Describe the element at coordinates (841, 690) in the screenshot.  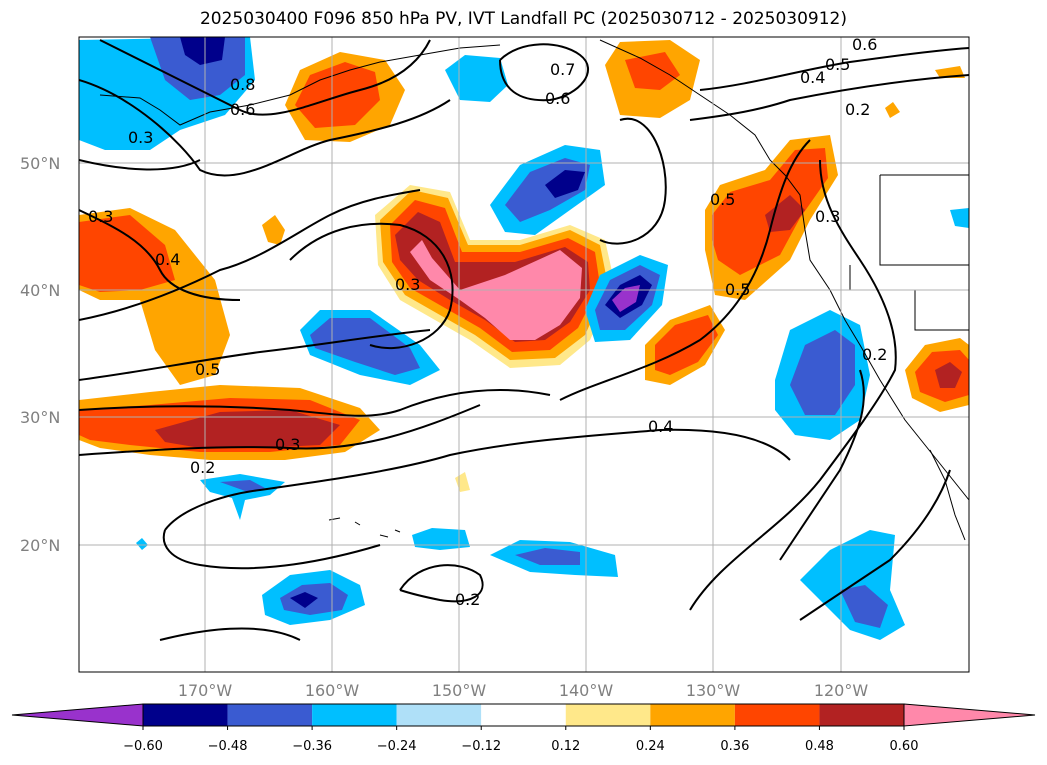
I see `lon-label-120w: 120°W` at that location.